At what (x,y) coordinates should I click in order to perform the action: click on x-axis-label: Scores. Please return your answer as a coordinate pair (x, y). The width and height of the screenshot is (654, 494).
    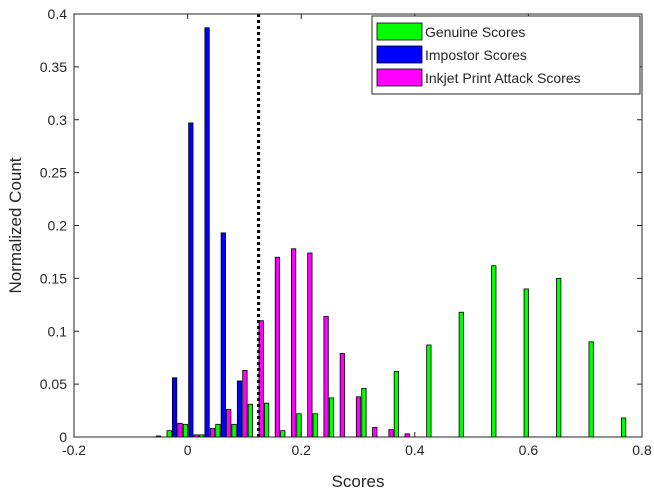
    Looking at the image, I should click on (358, 481).